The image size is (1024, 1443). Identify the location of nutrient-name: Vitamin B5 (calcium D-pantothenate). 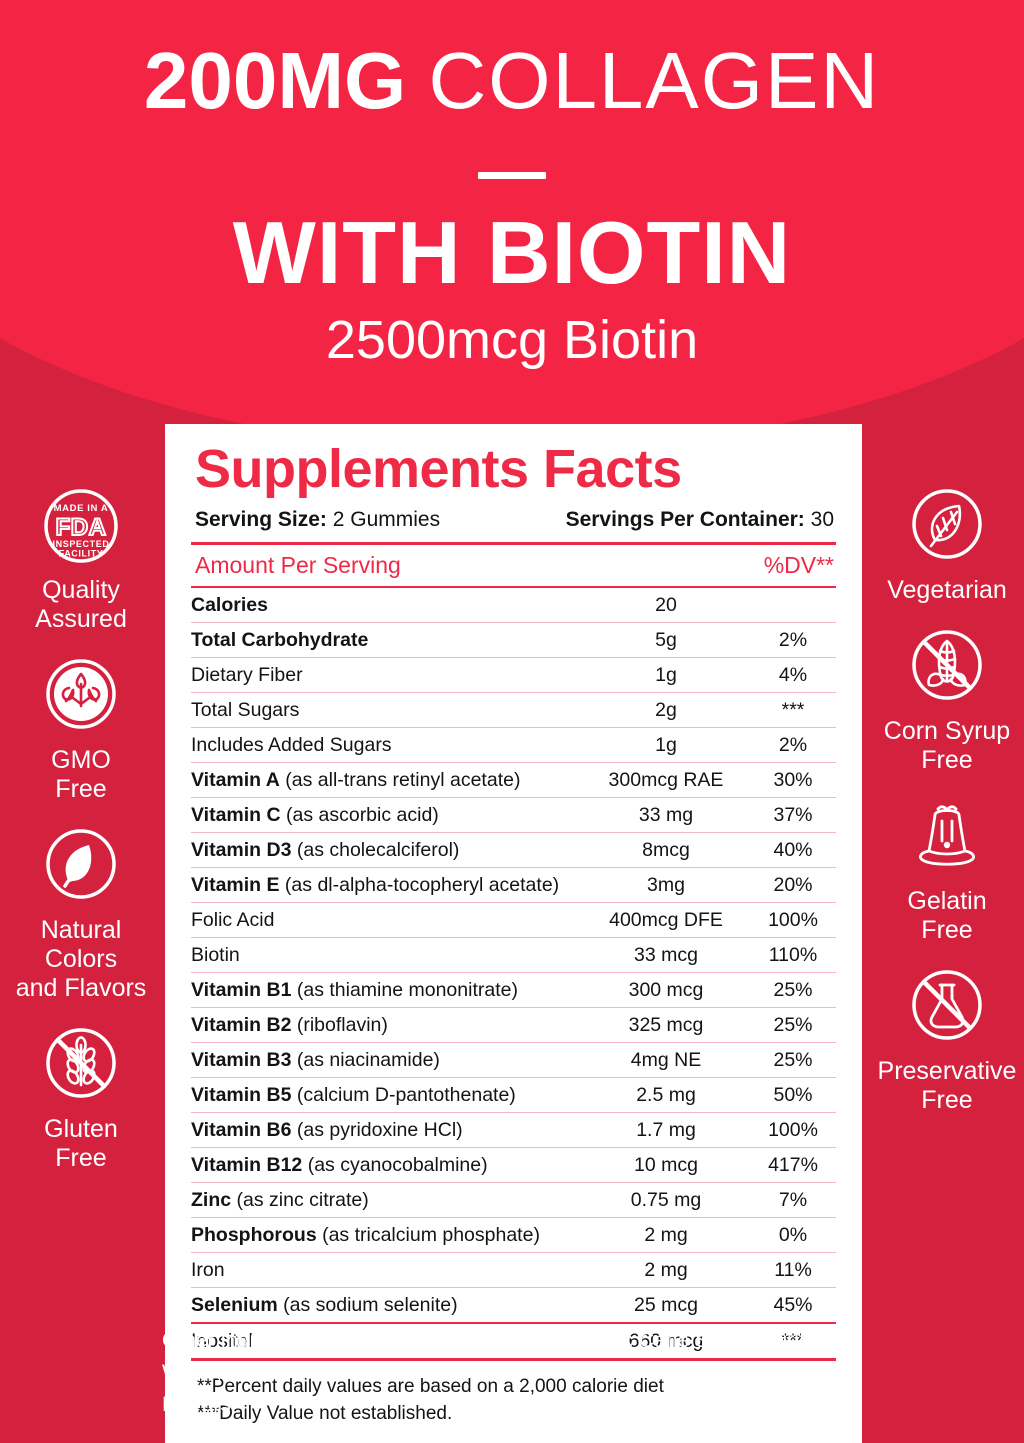
(386, 1095).